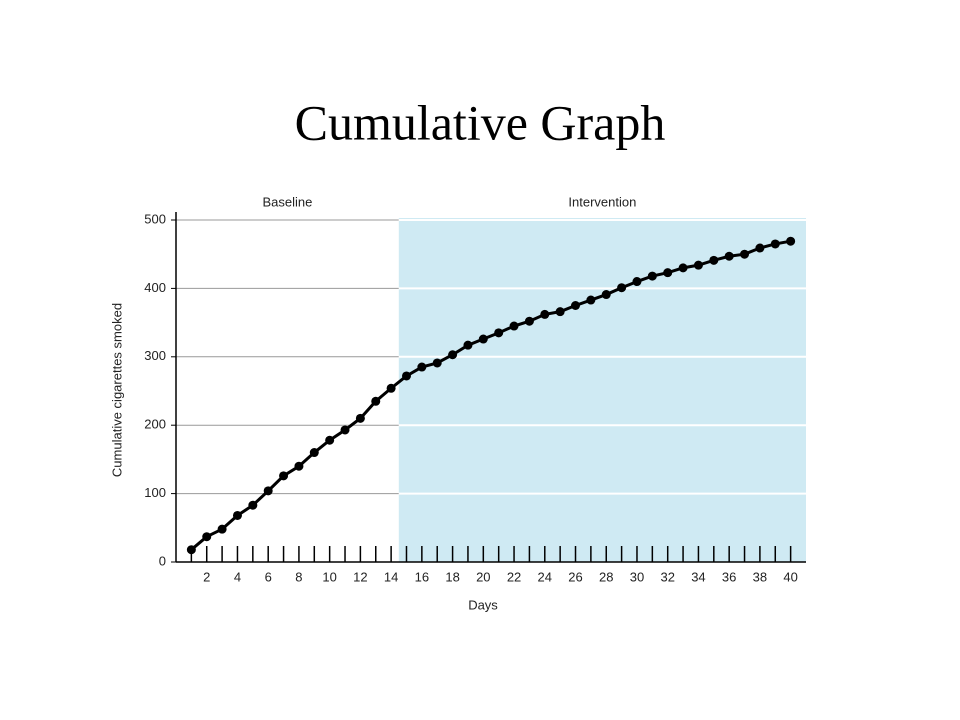  Describe the element at coordinates (790, 576) in the screenshot. I see `x-tick-label: 40` at that location.